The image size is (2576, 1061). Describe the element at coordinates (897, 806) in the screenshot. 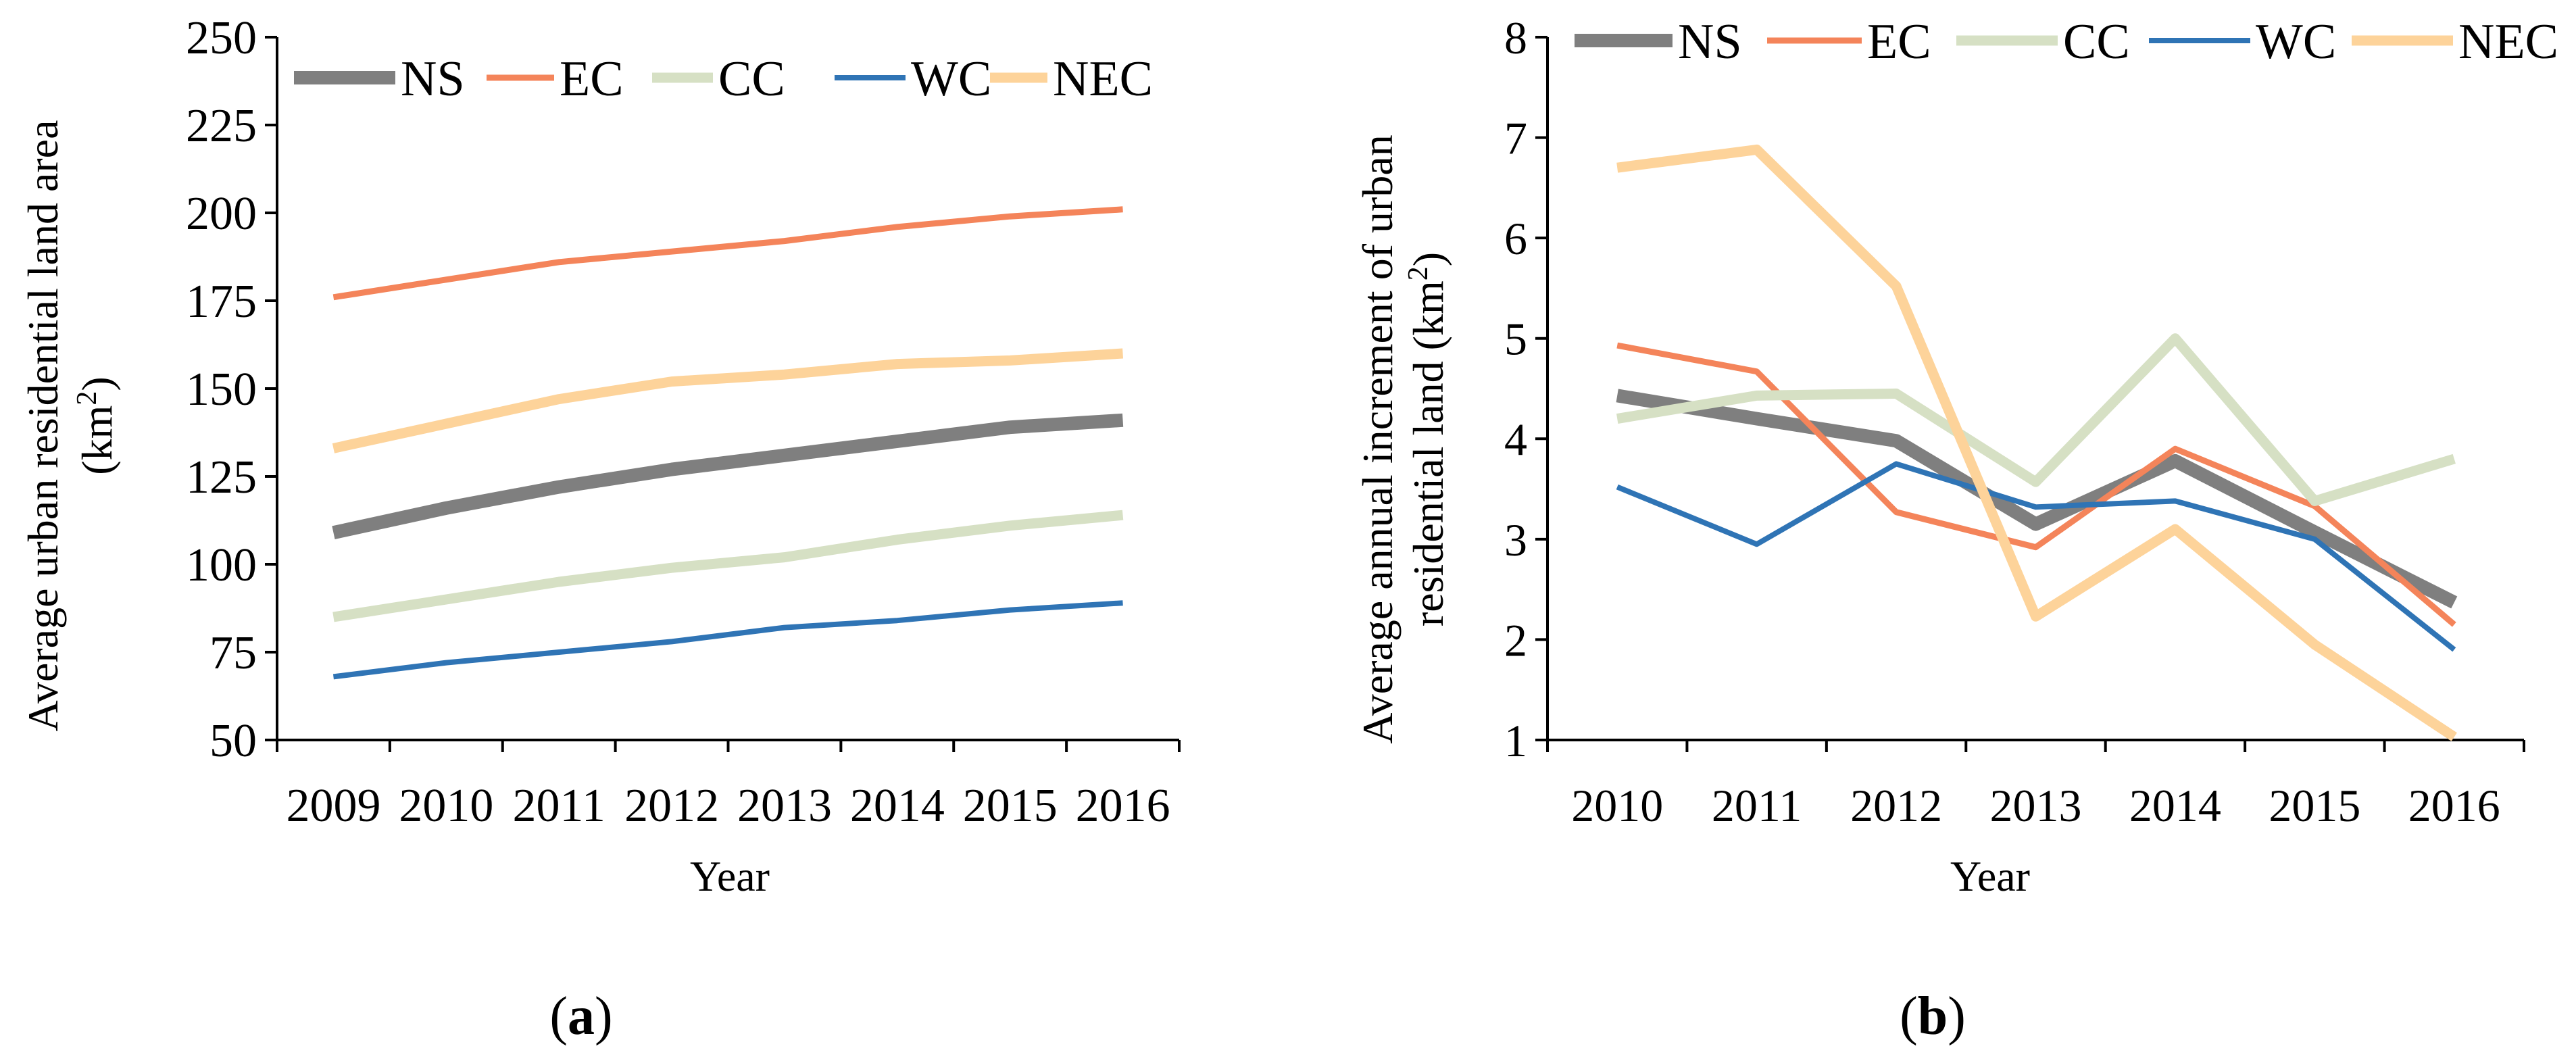

I see `chart-a-x-tick-label: 2014` at that location.